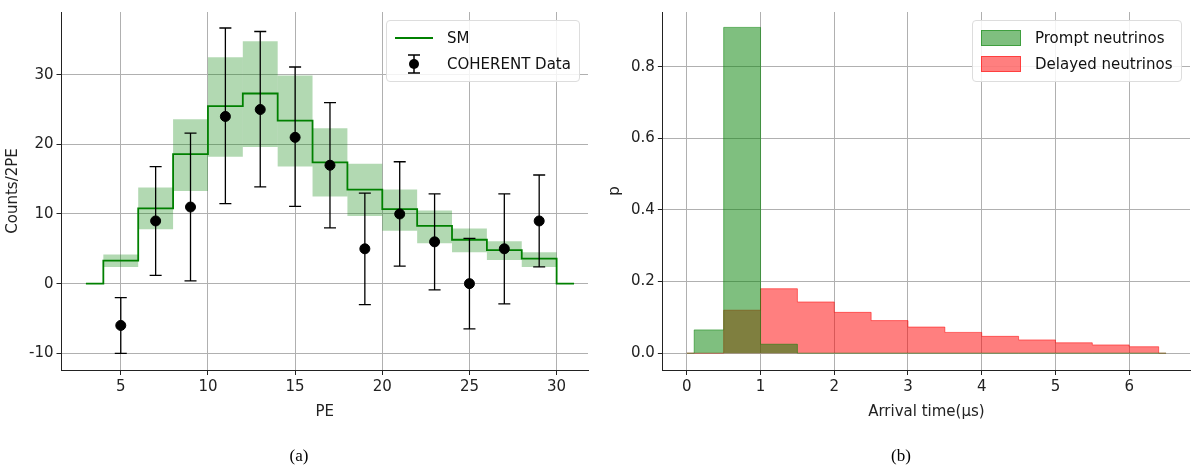 The height and width of the screenshot is (468, 1204). I want to click on x-tick-label: 4, so click(981, 385).